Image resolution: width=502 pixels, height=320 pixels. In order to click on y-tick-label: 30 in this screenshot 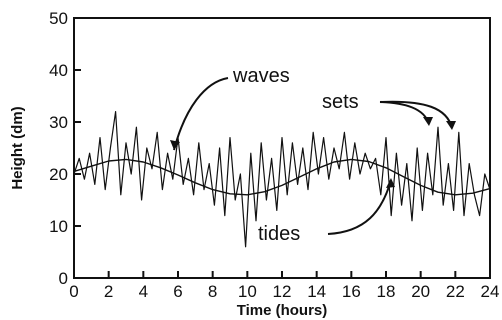, I will do `click(58, 122)`.